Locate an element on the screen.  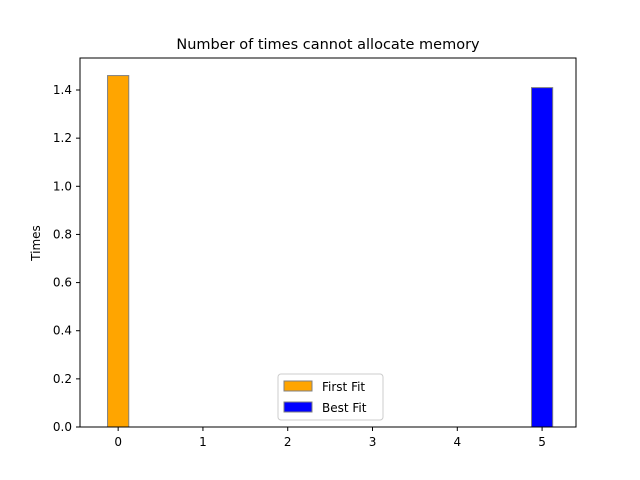
y-tick-label: 0.6 is located at coordinates (62, 283).